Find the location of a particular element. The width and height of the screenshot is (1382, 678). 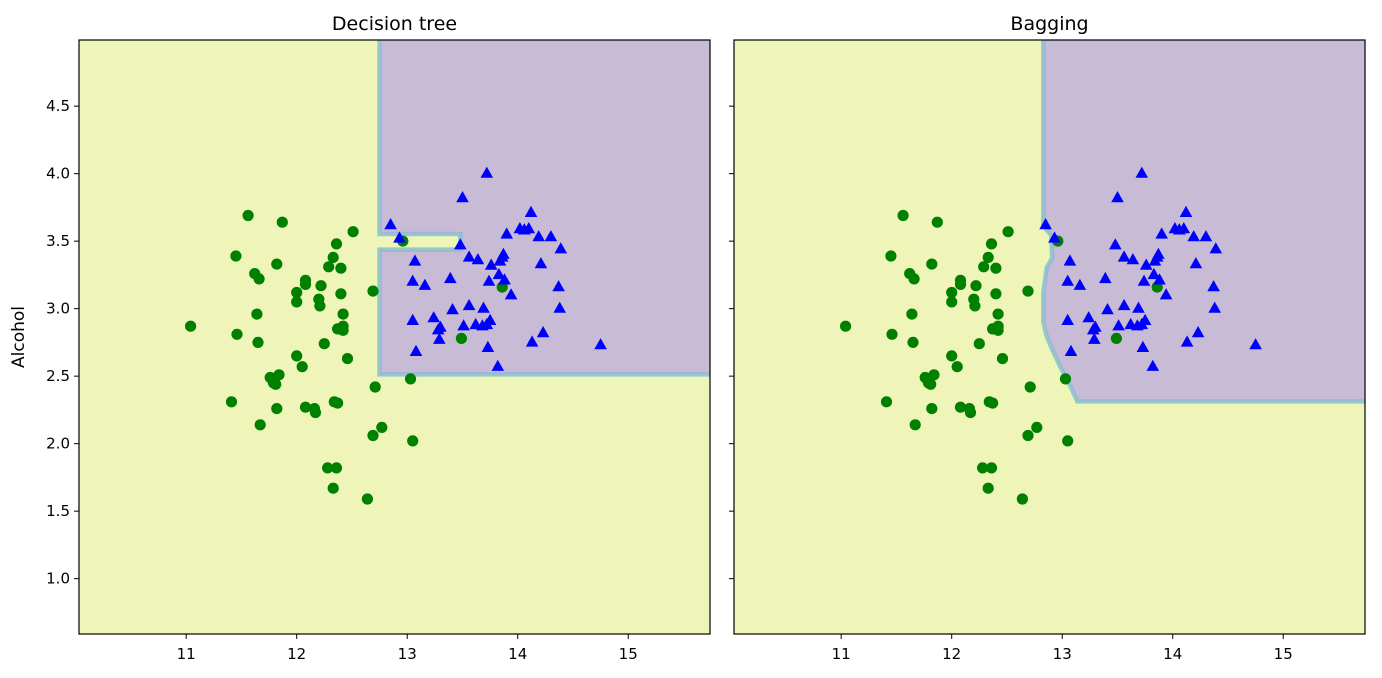

x-tick-label: 15 is located at coordinates (1283, 654).